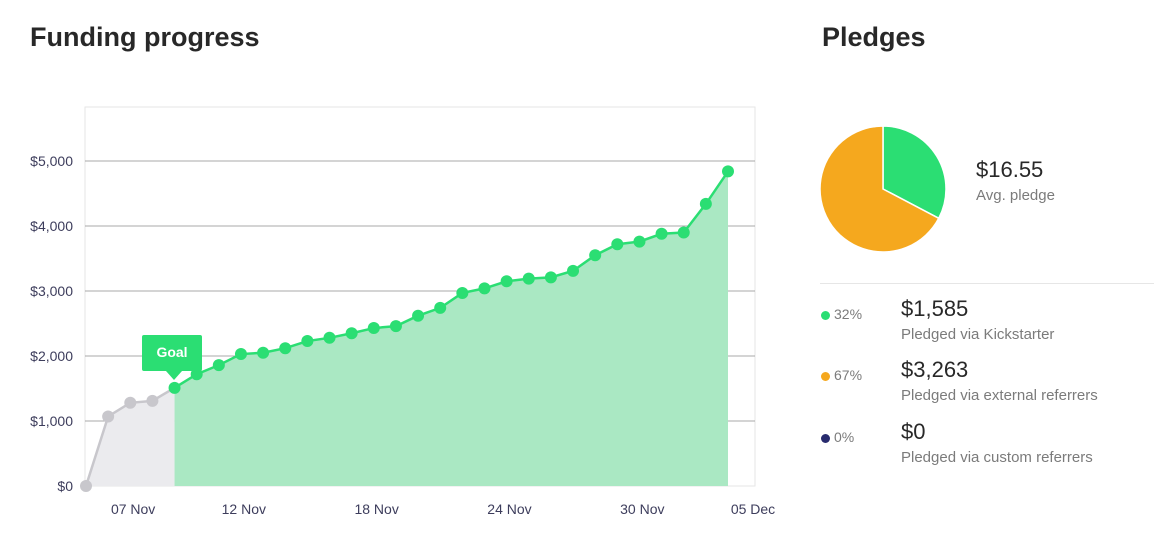 This screenshot has height=558, width=1154. I want to click on pledge-amount: $1,585, so click(935, 308).